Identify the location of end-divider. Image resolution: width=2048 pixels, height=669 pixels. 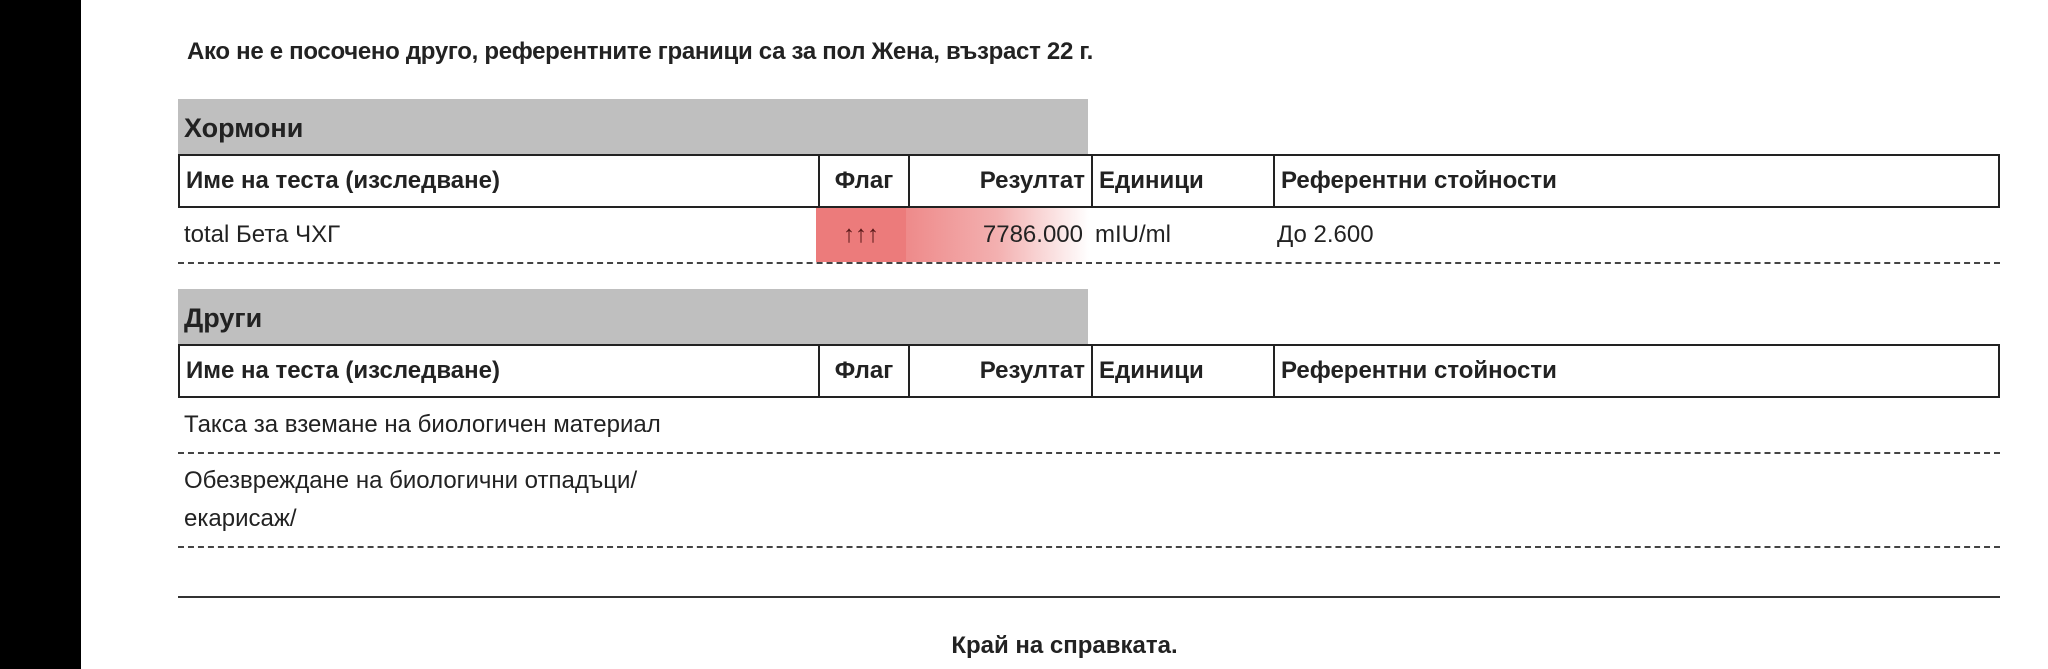
(1089, 597).